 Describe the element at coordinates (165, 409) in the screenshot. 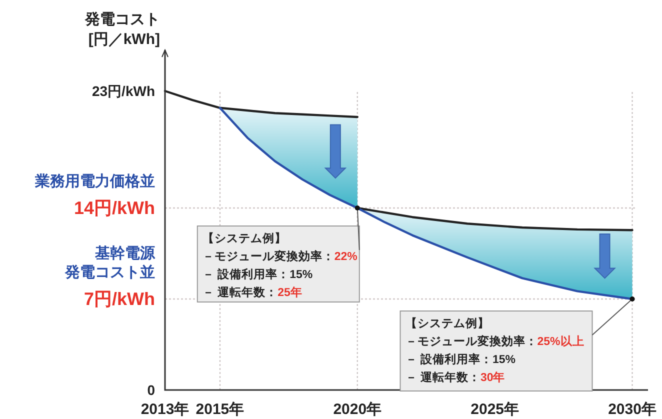

I see `x-tick-label: 2013年` at that location.